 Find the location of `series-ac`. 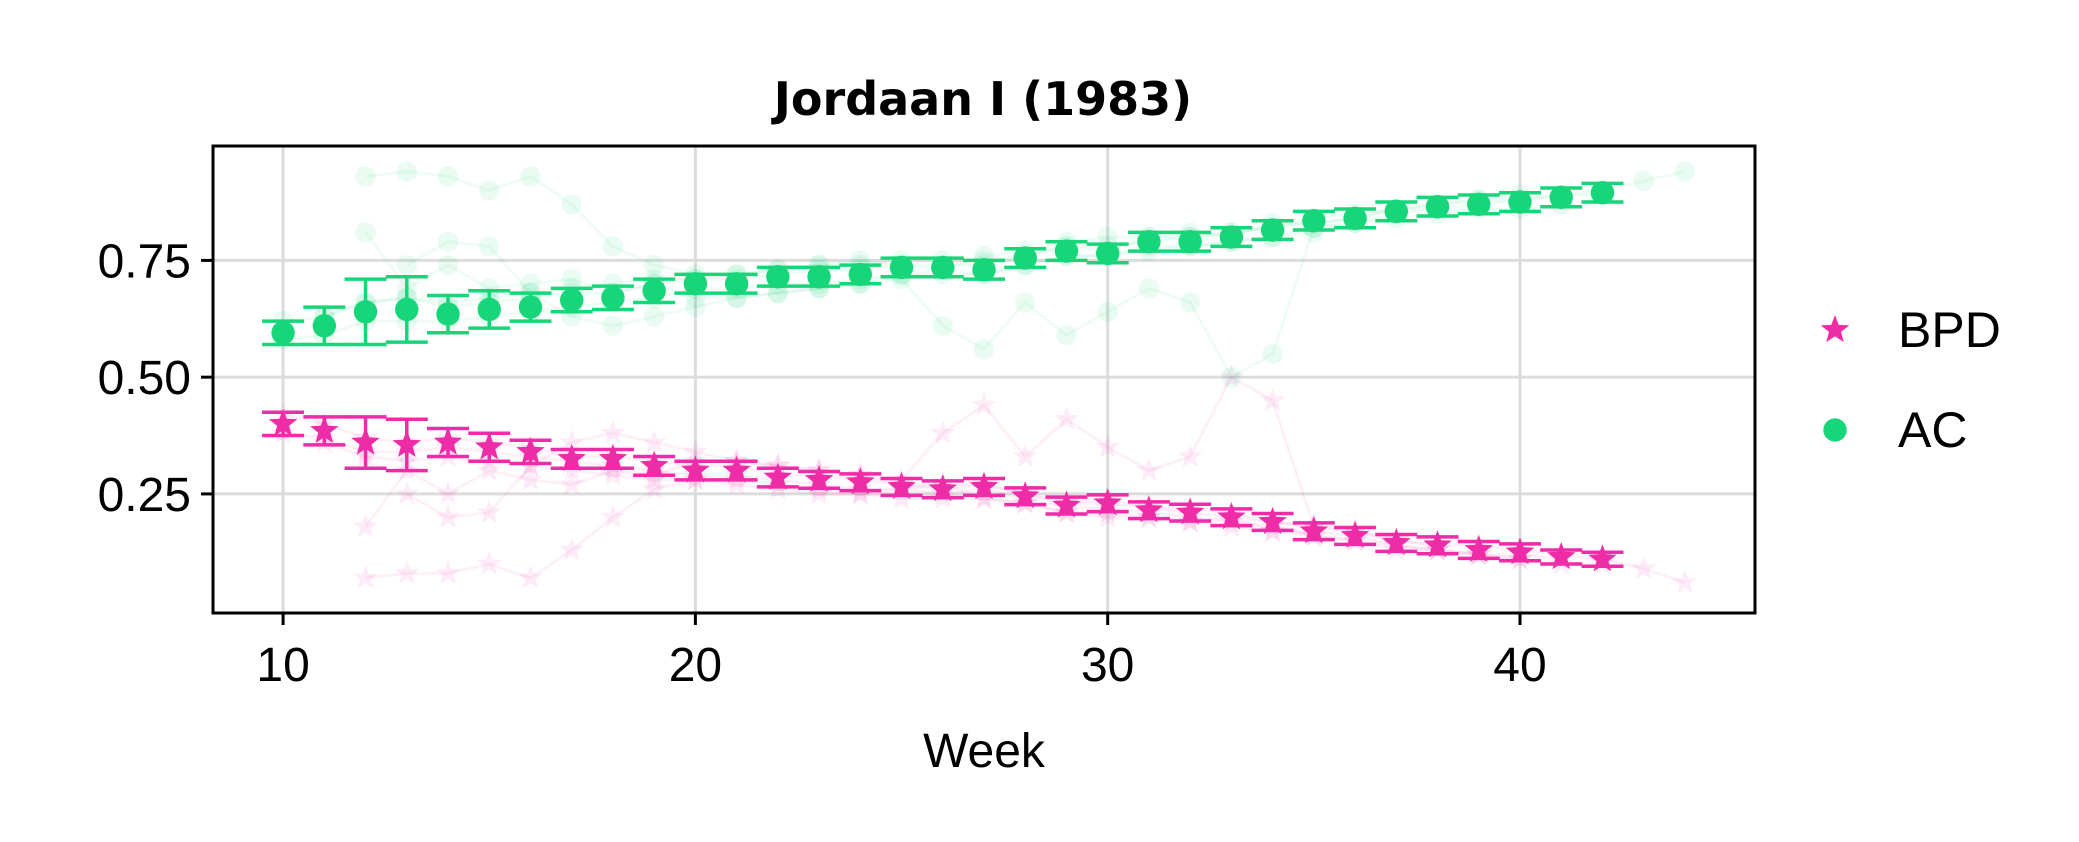

series-ac is located at coordinates (943, 264).